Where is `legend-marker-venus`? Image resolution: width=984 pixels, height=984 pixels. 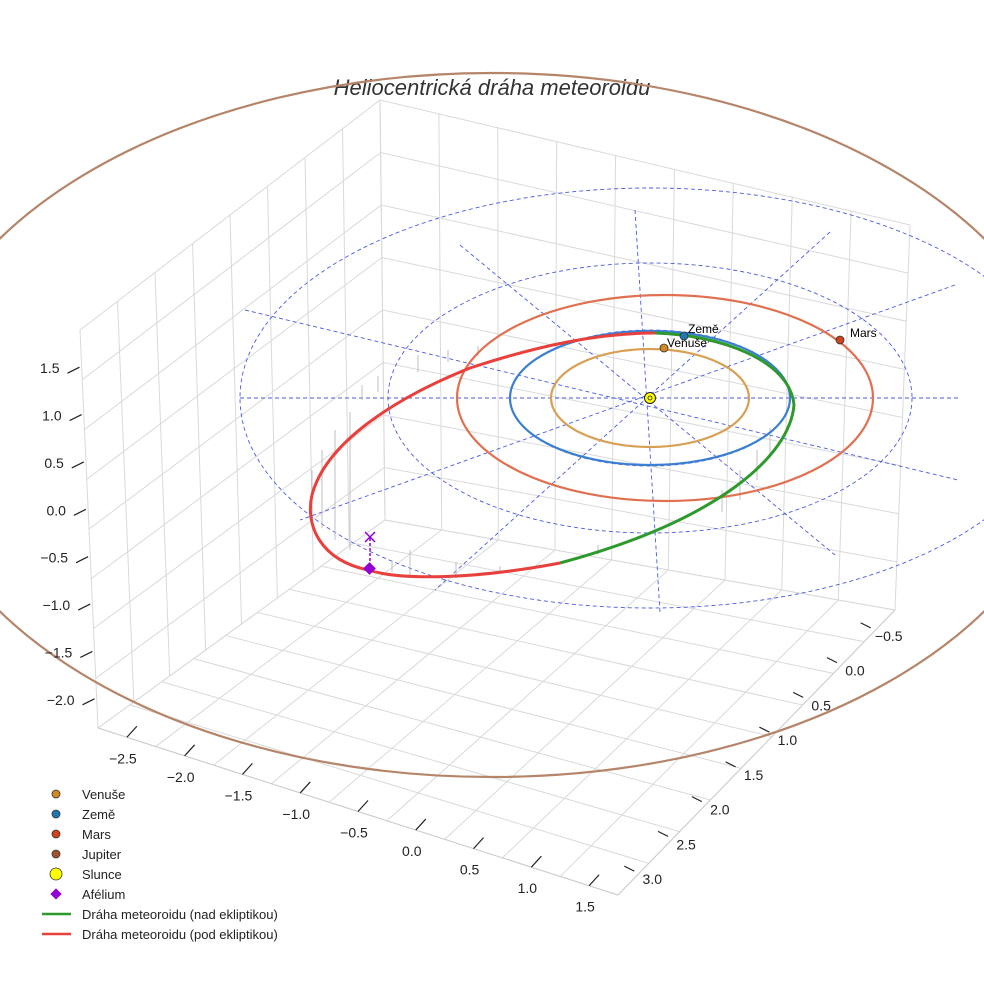
legend-marker-venus is located at coordinates (56, 794).